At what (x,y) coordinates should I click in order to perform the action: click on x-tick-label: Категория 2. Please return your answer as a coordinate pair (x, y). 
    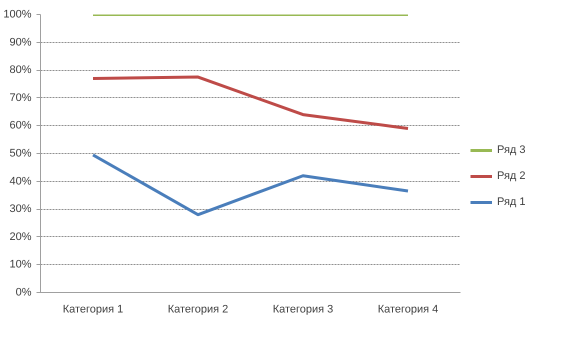
    Looking at the image, I should click on (198, 310).